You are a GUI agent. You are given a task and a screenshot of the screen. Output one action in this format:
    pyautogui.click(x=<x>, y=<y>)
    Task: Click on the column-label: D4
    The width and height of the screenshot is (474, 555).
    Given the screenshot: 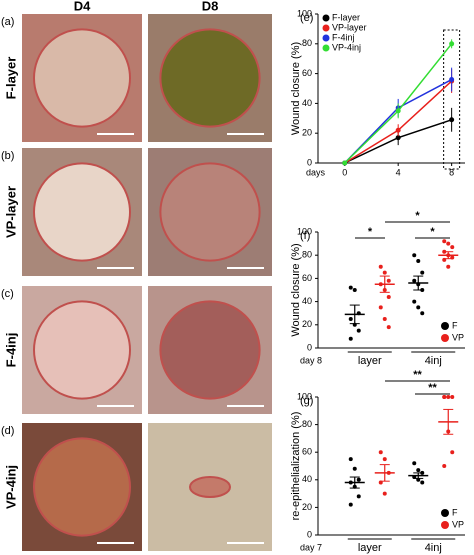 What is the action you would take?
    pyautogui.click(x=82, y=6)
    